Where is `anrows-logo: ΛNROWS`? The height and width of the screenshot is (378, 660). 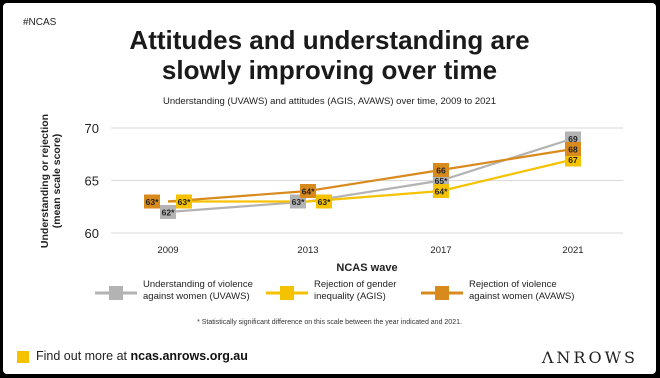
anrows-logo: ΛNROWS is located at coordinates (589, 357).